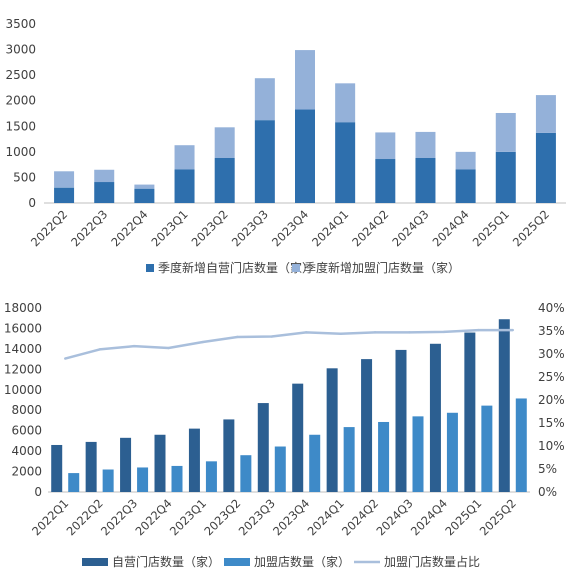  What do you see at coordinates (50, 517) in the screenshot?
I see `x-tick-label: 2022Q1` at bounding box center [50, 517].